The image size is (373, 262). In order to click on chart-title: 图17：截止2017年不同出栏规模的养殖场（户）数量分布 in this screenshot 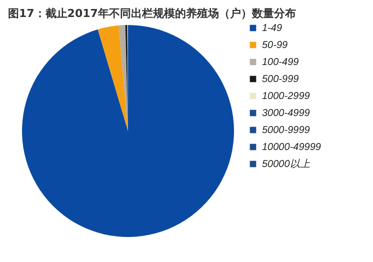, I will do `click(152, 13)`.